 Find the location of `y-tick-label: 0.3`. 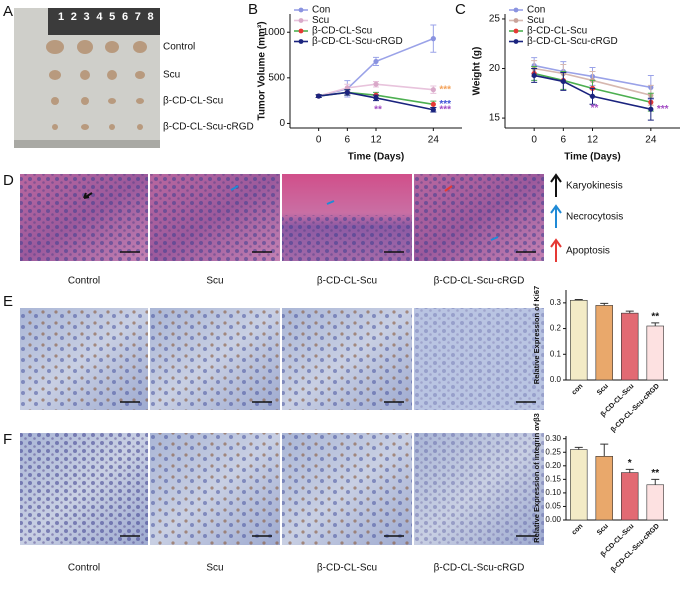

y-tick-label: 0.3 is located at coordinates (556, 302).